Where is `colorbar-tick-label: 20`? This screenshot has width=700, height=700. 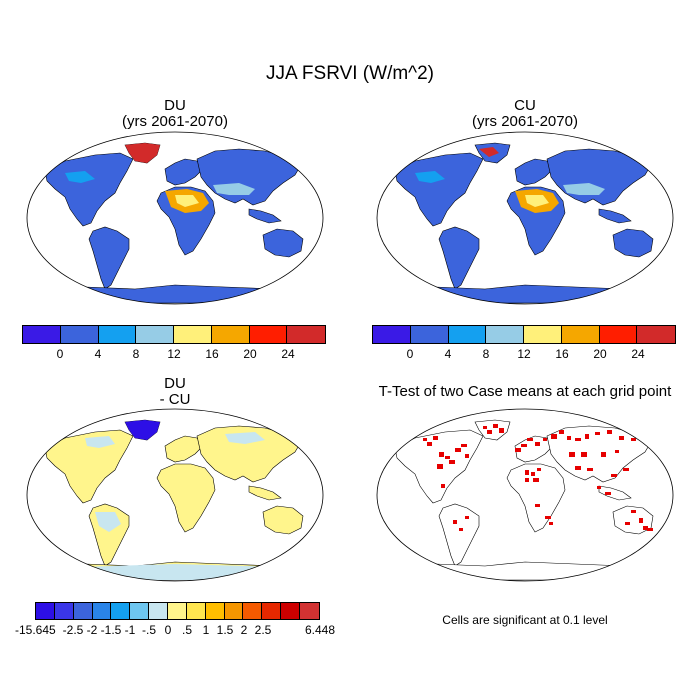
colorbar-tick-label: 20 is located at coordinates (250, 354).